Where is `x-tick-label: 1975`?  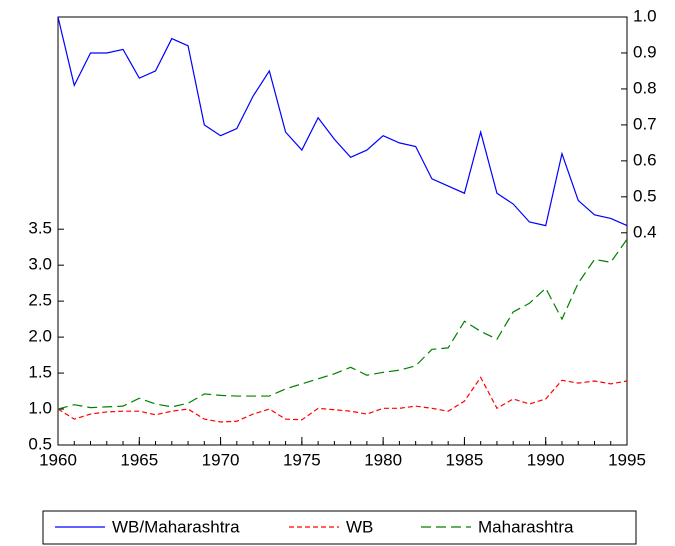 x-tick-label: 1975 is located at coordinates (302, 459).